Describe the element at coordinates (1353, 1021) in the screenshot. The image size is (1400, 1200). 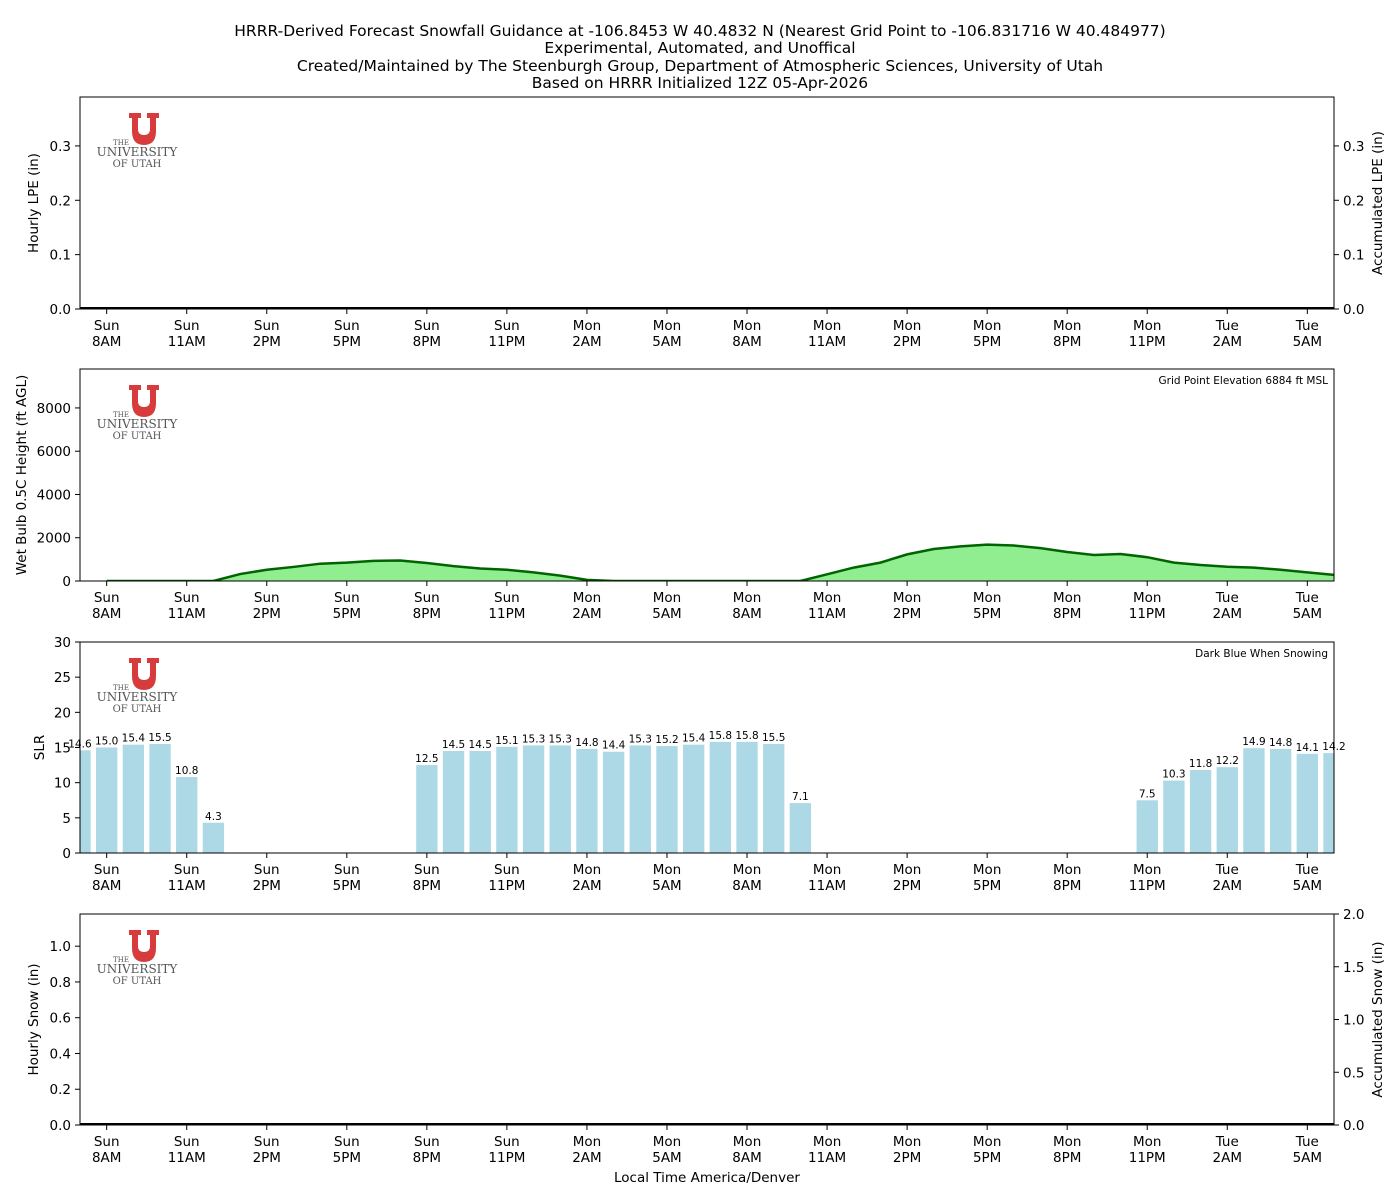
I see `y-right-tick-label: 1.0` at that location.